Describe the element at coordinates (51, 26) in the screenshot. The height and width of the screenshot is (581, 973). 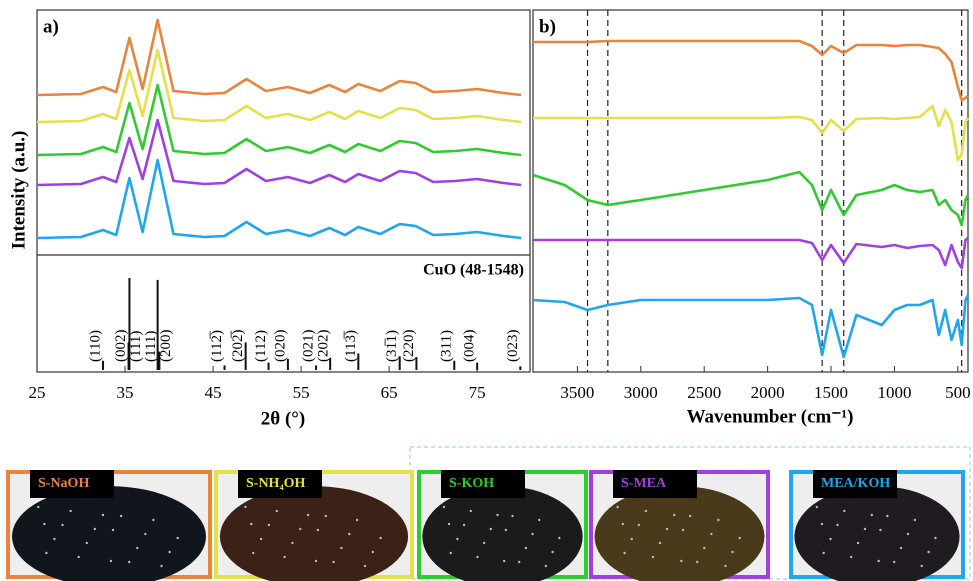
I see `panel-label: a)` at that location.